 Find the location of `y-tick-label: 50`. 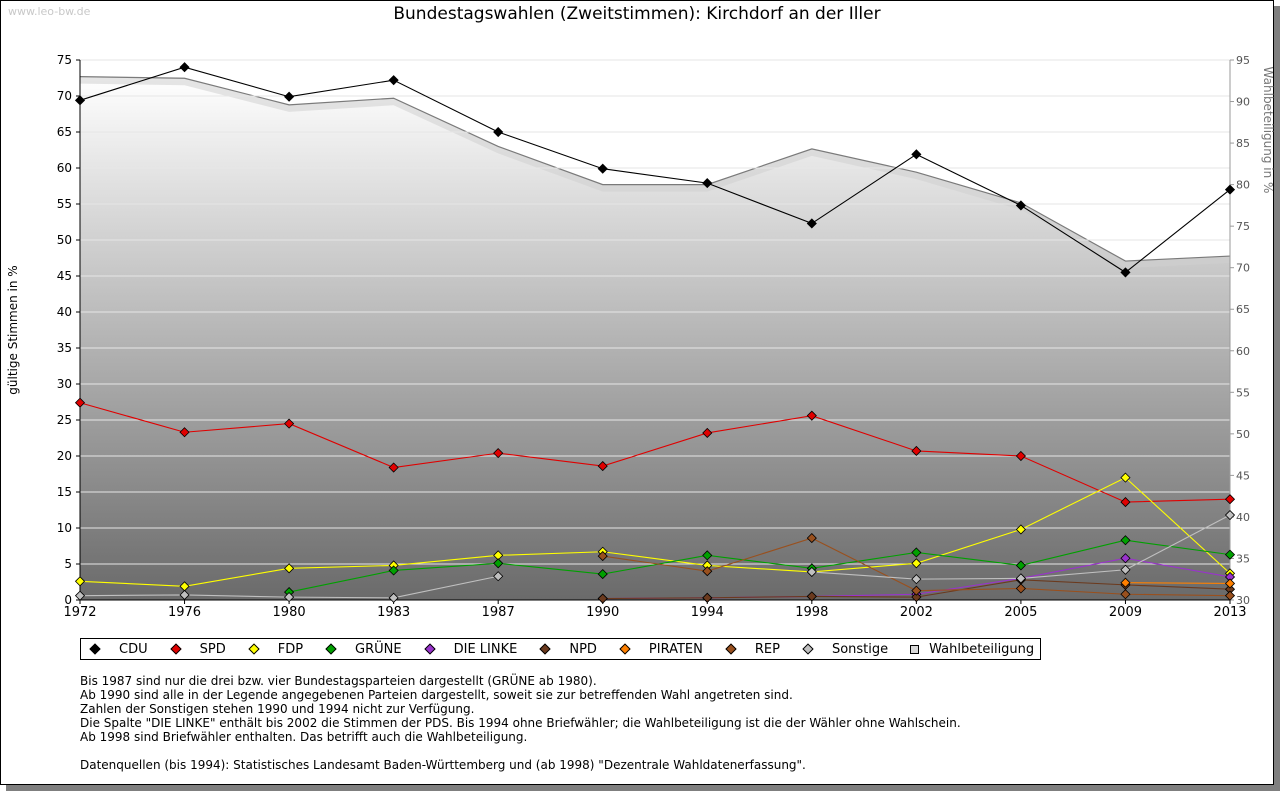

y-tick-label: 50 is located at coordinates (64, 240).